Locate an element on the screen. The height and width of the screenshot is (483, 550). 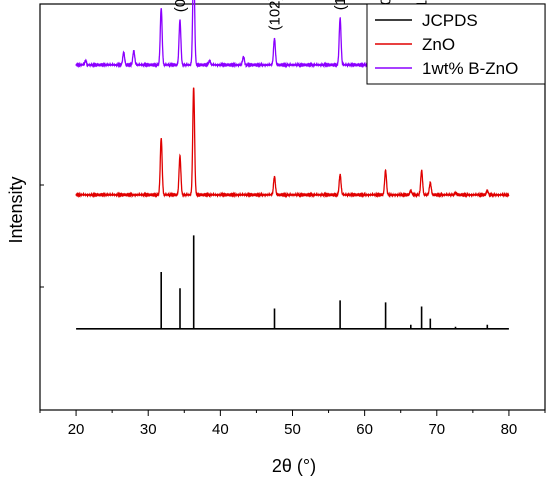
legend: JCPDS ZnO 1wt% B-ZnO is located at coordinates (456, 44).